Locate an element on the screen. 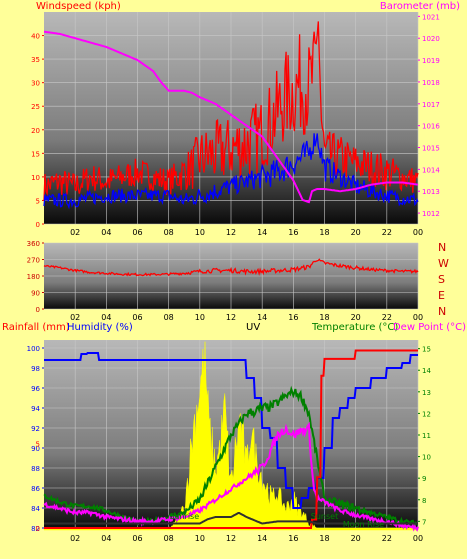 The height and width of the screenshot is (559, 467). uv-axis-label: UV is located at coordinates (253, 327).